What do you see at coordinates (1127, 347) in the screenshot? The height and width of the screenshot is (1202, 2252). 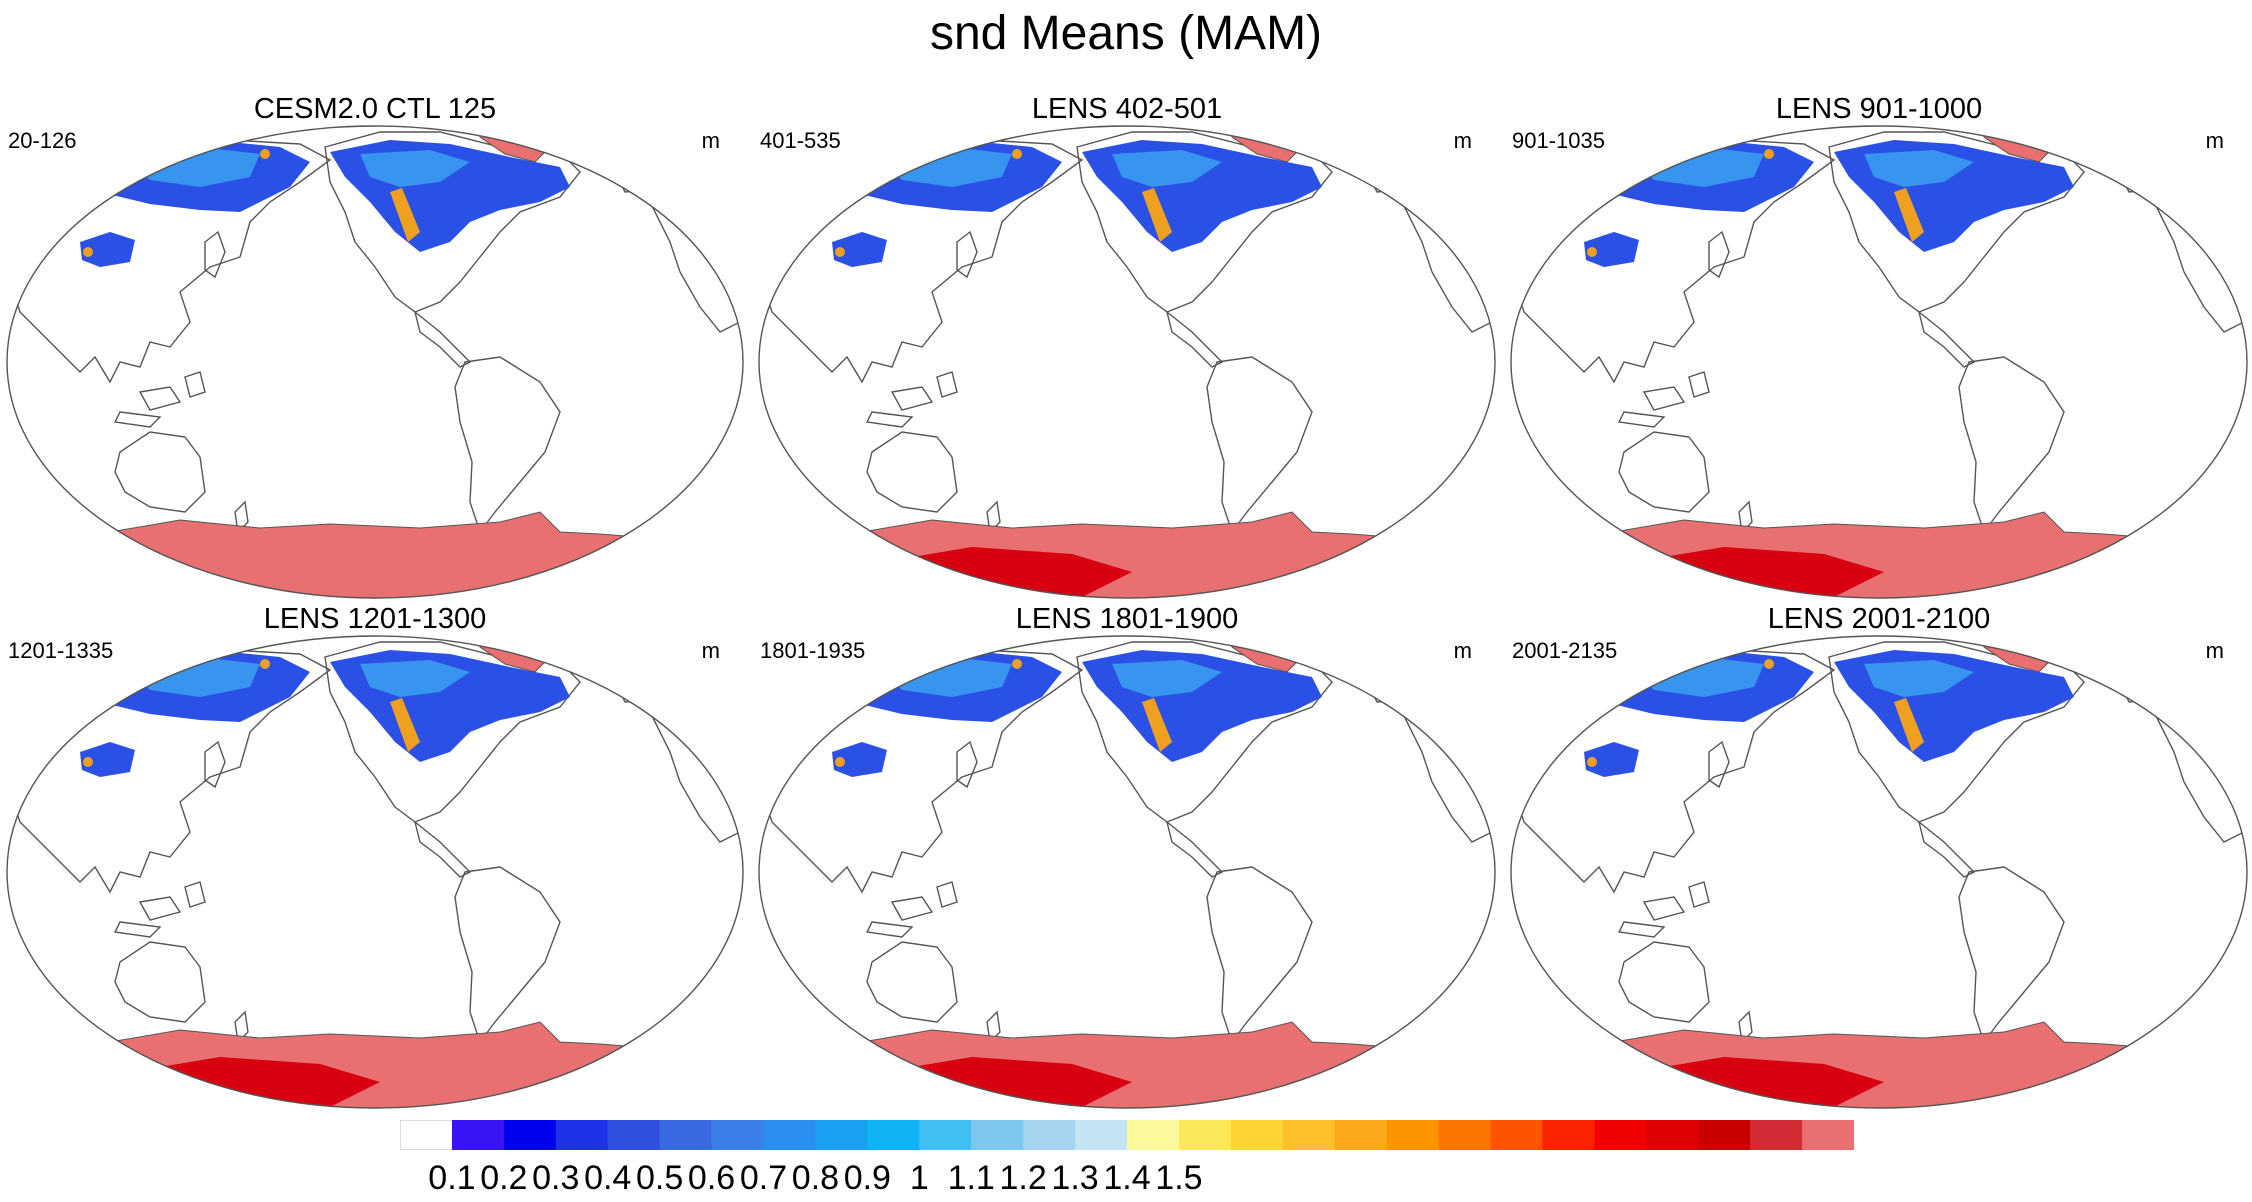 I see `map-panel: LENS 402-501 401-535 m` at bounding box center [1127, 347].